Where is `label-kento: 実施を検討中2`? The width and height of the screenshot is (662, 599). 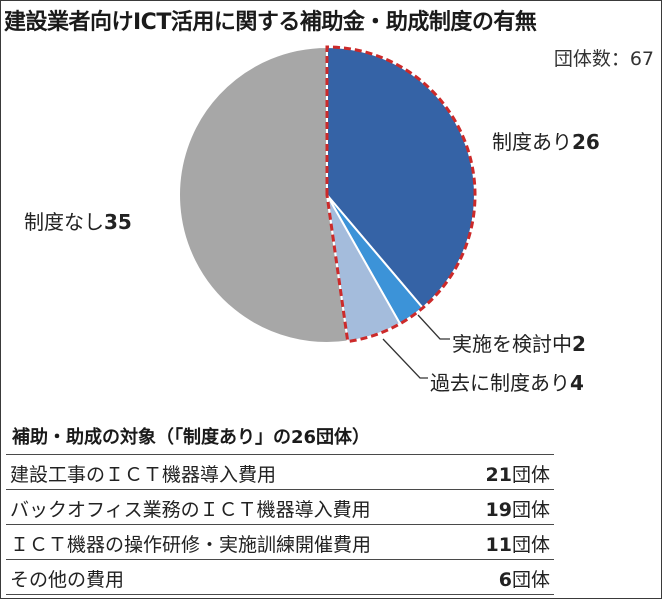 label-kento: 実施を検討中2 is located at coordinates (519, 342).